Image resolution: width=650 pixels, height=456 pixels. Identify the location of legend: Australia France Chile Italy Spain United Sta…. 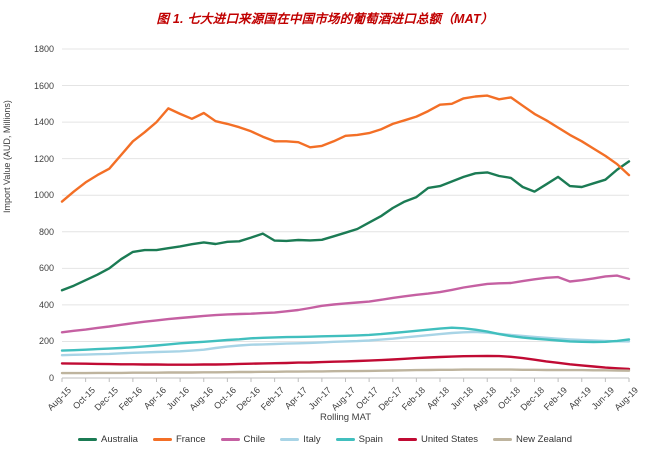
(325, 439).